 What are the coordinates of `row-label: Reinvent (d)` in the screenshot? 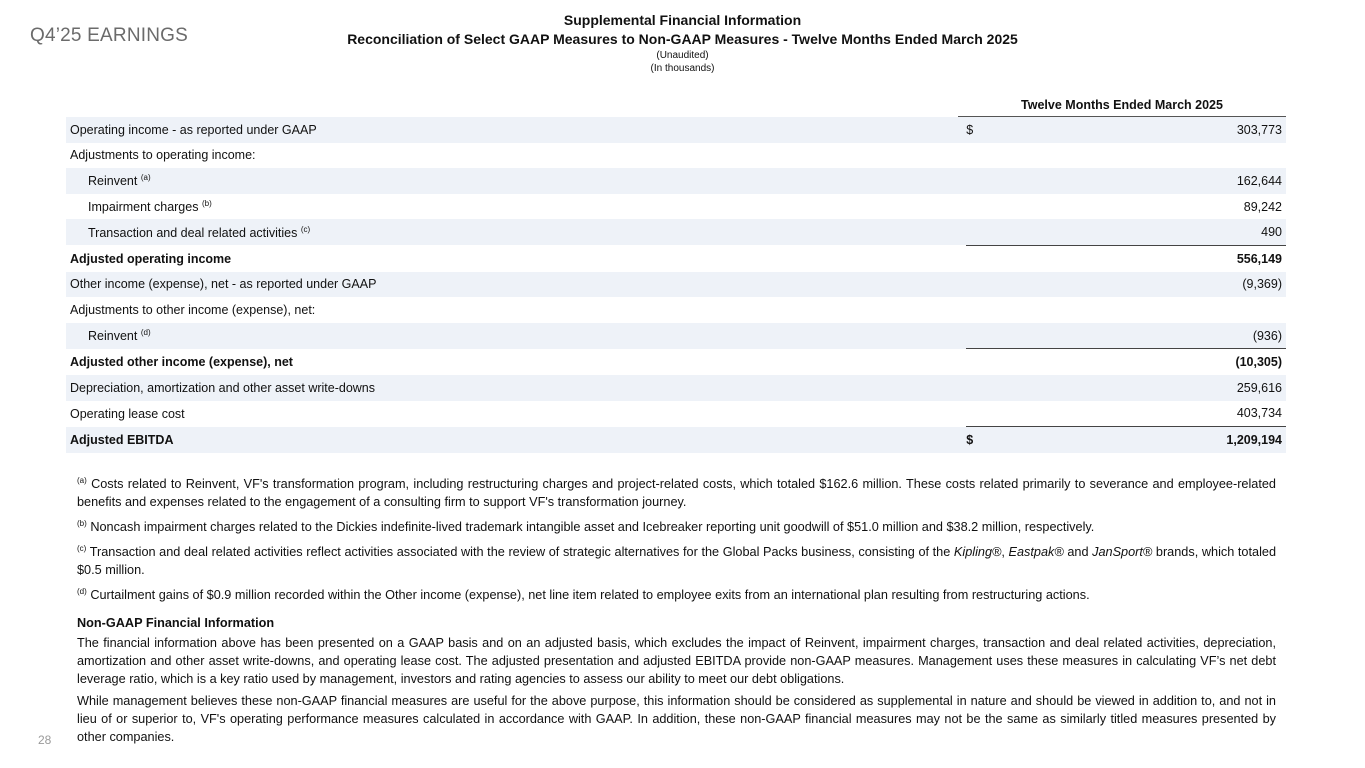 It's located at (510, 335).